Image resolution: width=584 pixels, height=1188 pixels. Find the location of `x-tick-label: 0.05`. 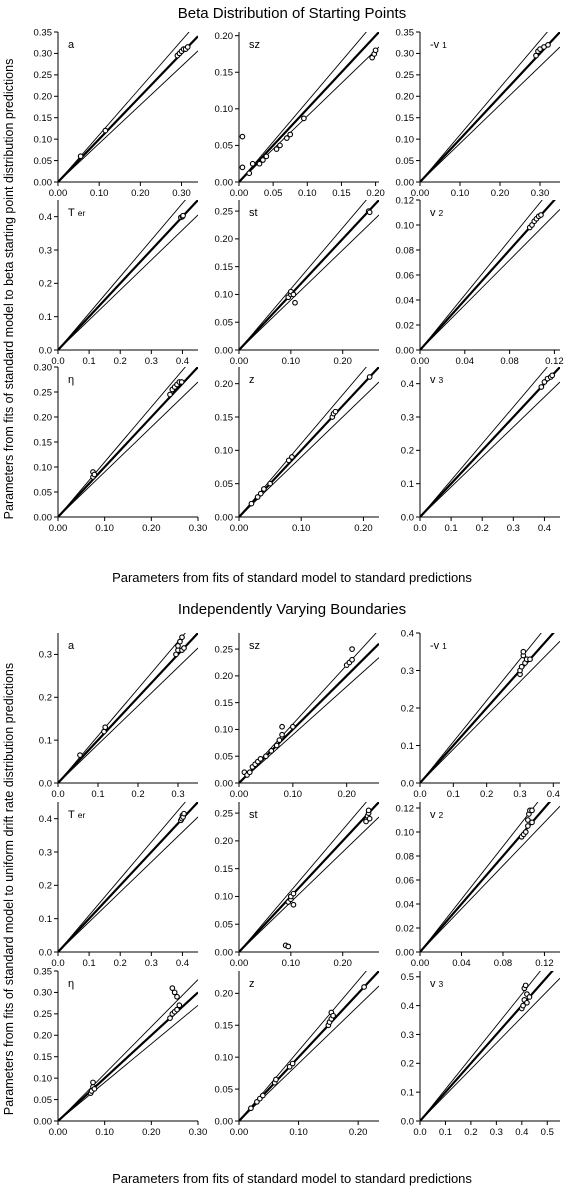

x-tick-label: 0.05 is located at coordinates (273, 193).